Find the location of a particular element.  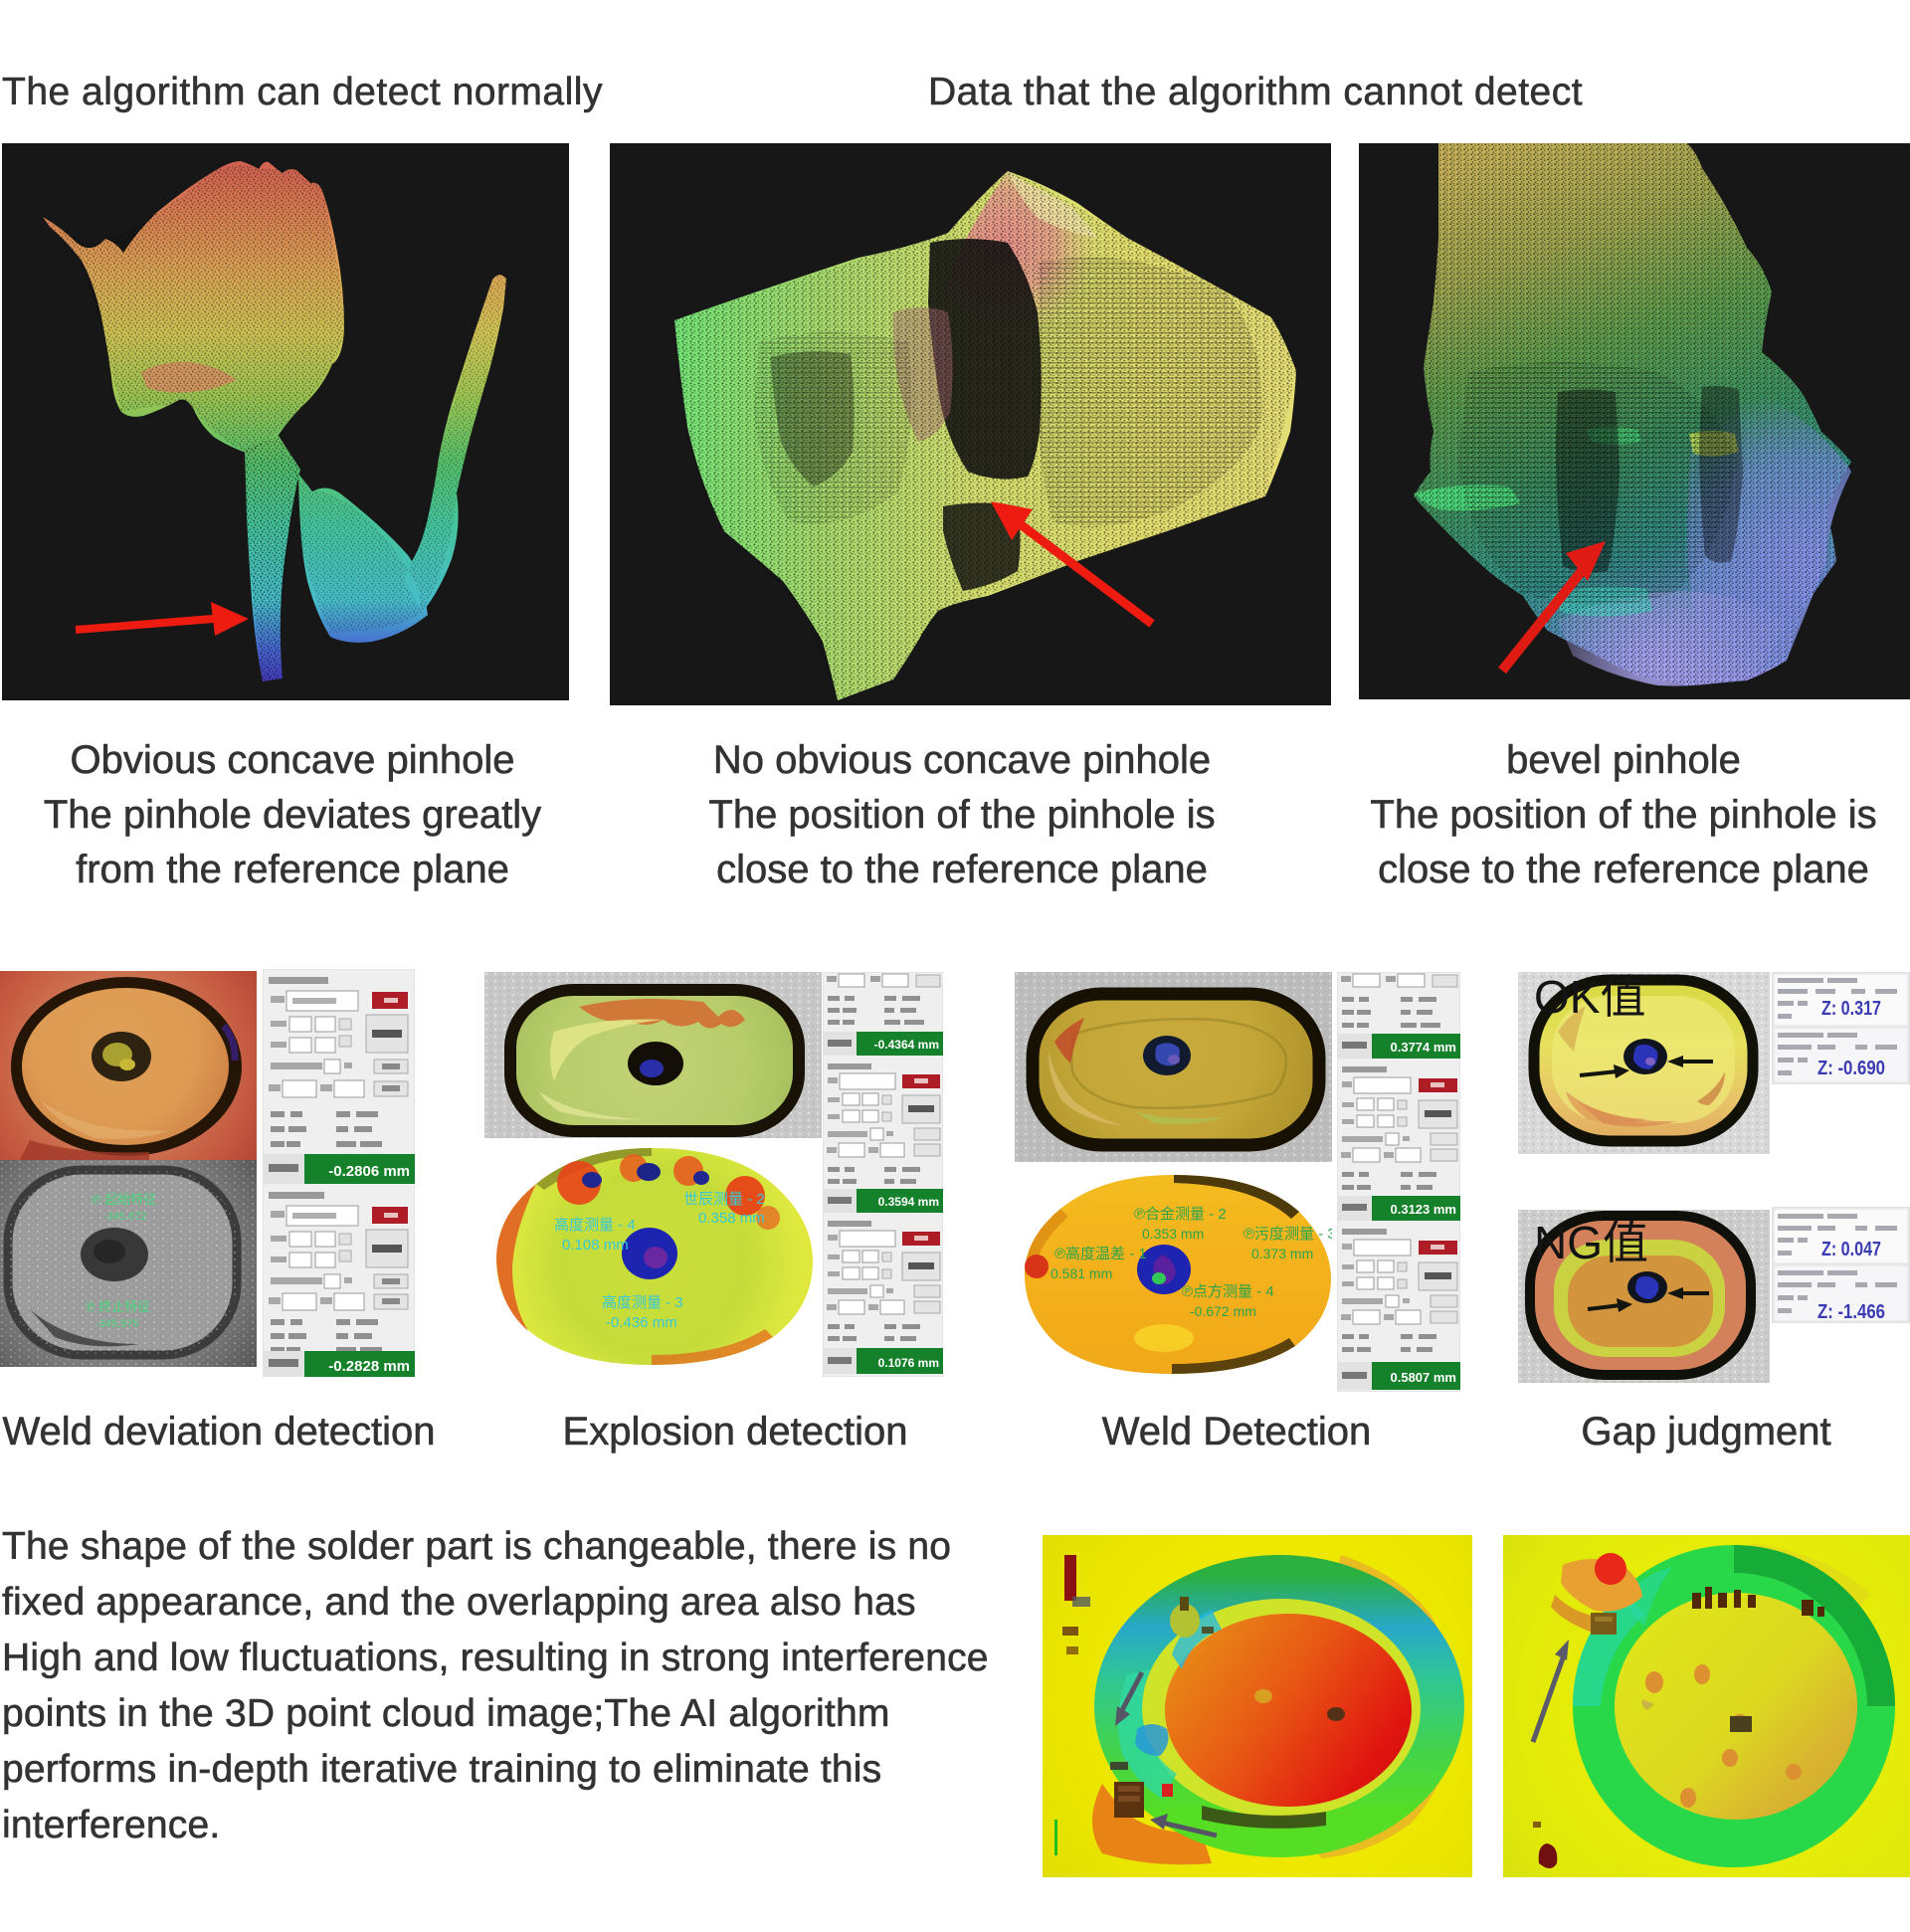

svg-text: -0.2806 mm is located at coordinates (369, 1171).